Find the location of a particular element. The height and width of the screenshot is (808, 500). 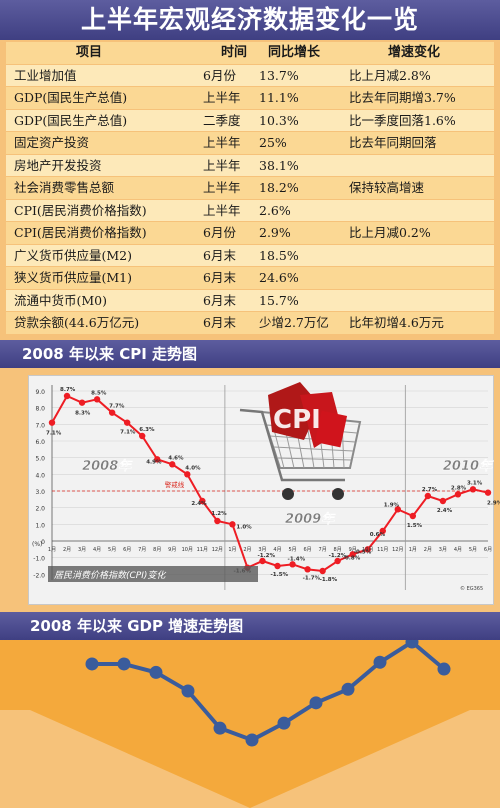

table-header-cell-2: 同比增长 is located at coordinates (294, 52).